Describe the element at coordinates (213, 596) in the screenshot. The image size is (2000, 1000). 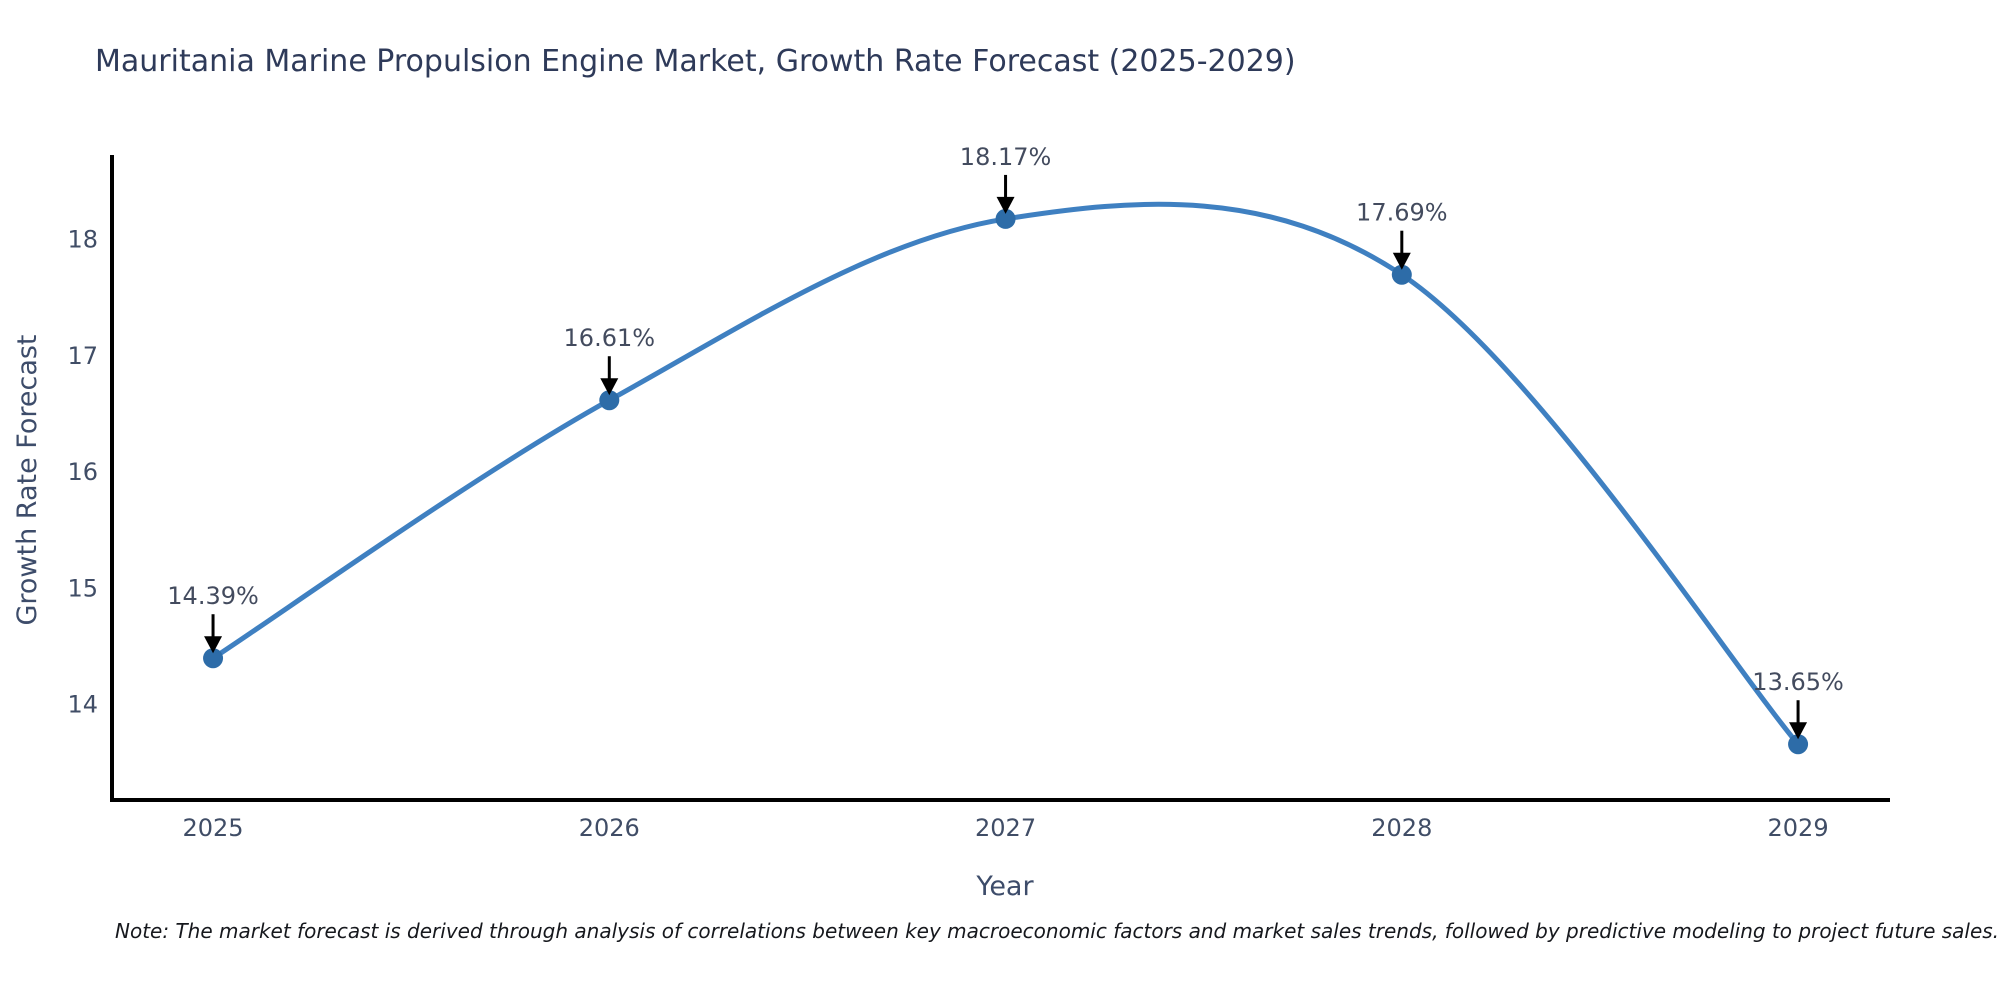
I see `data-point-label: 14.39%` at that location.